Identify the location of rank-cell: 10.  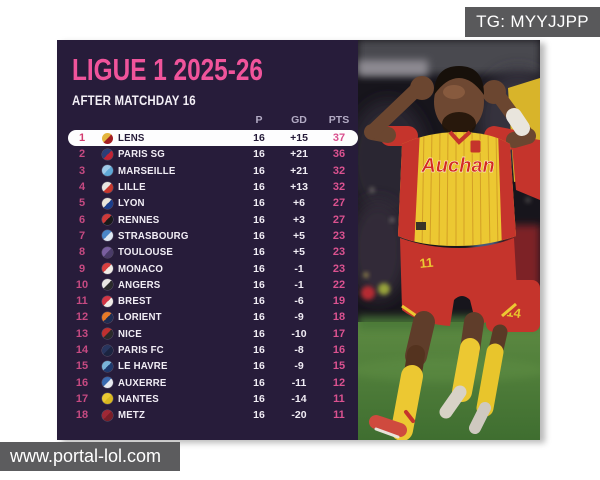
(82, 284).